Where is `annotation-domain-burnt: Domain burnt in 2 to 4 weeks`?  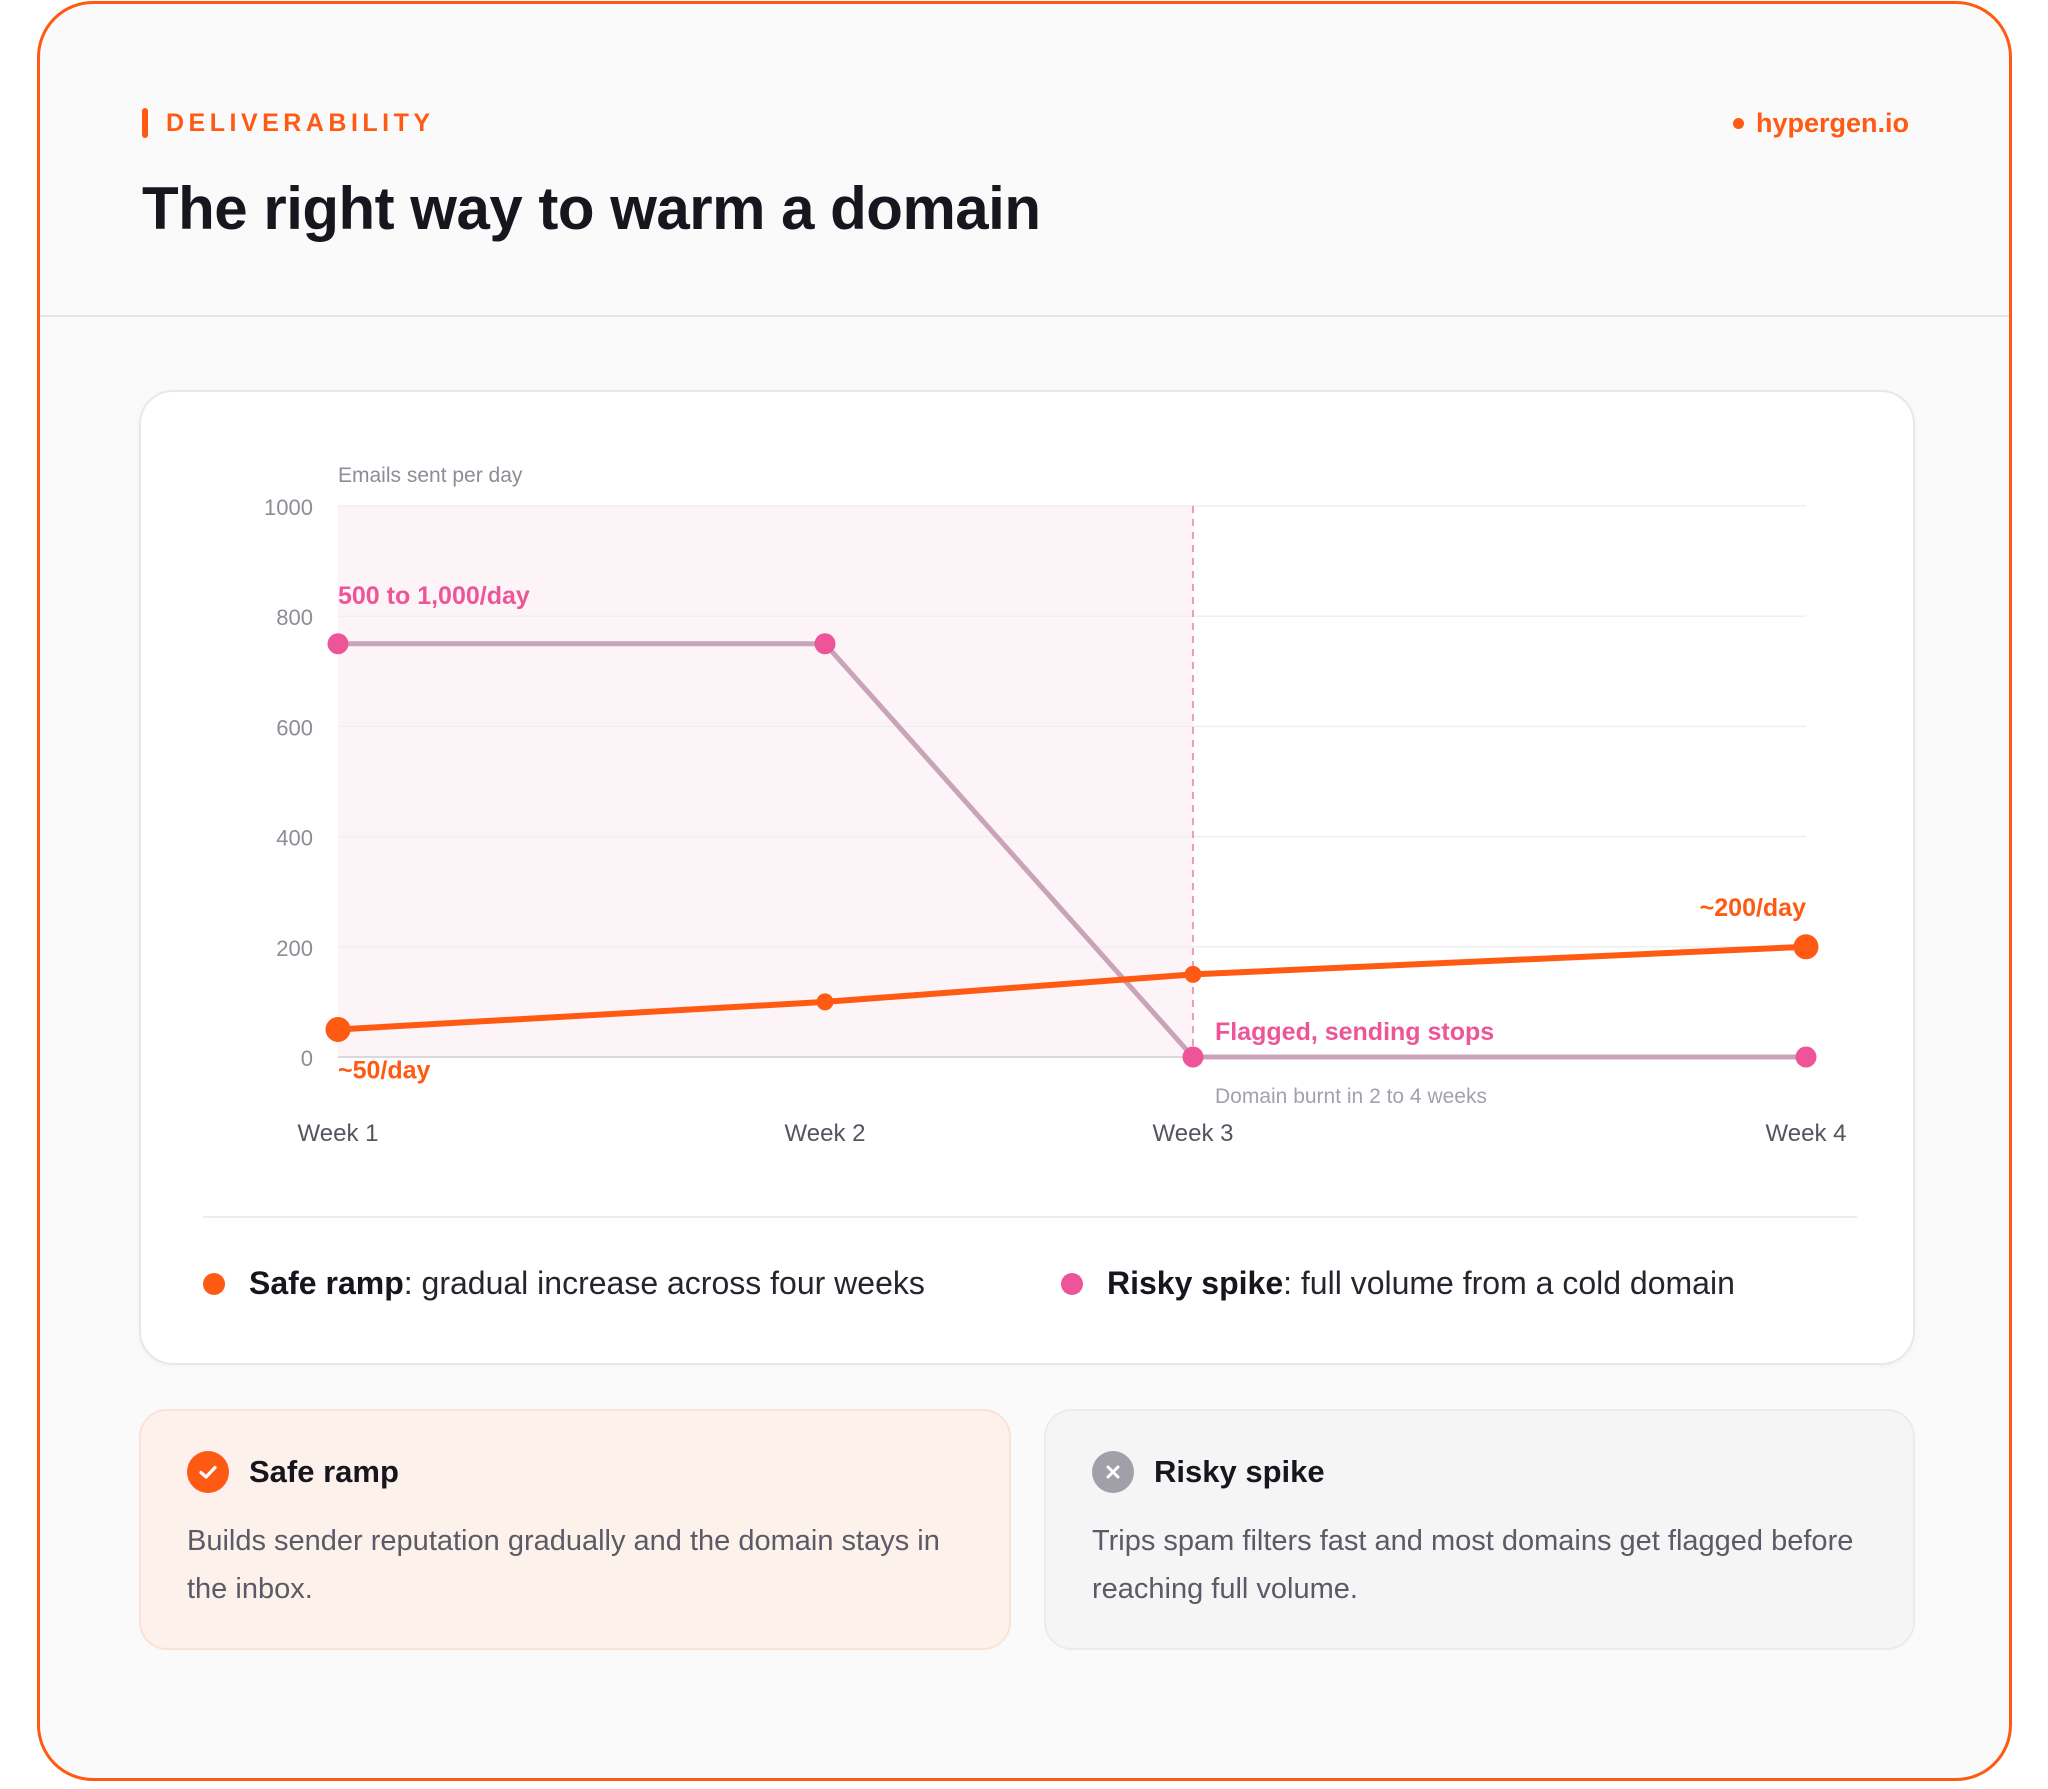
annotation-domain-burnt: Domain burnt in 2 to 4 weeks is located at coordinates (1351, 1096).